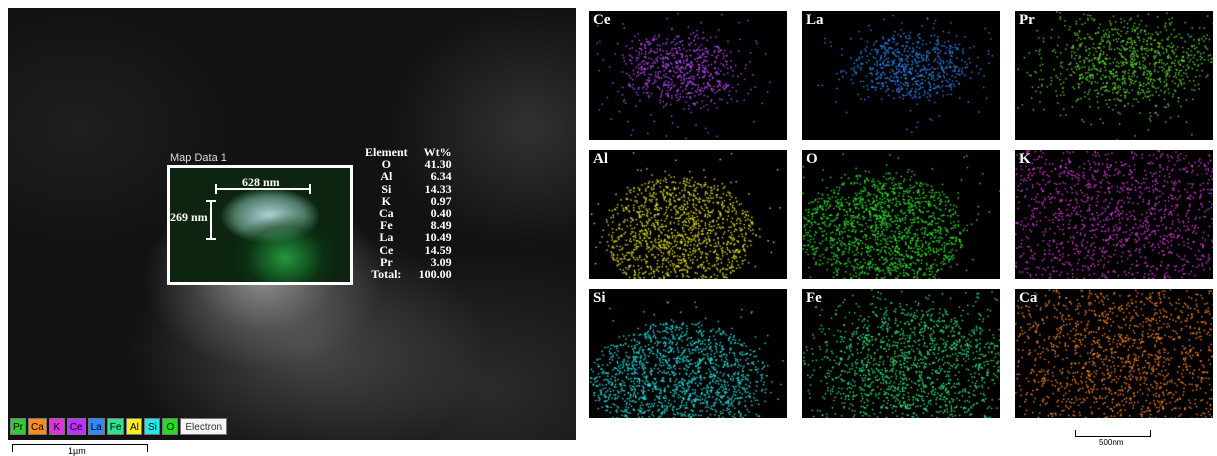 The height and width of the screenshot is (456, 1217). I want to click on maps-scale-bar, so click(1113, 433).